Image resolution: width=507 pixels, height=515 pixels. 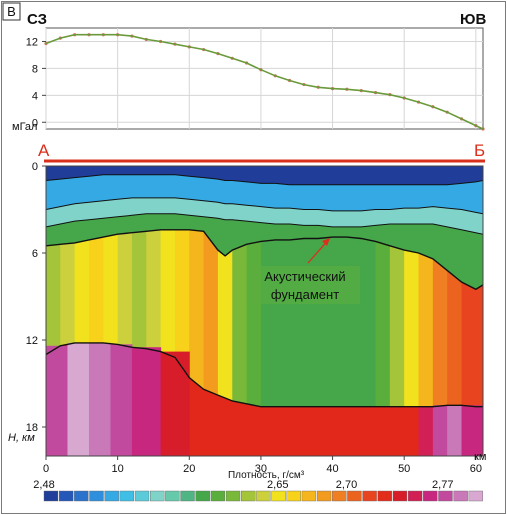 What do you see at coordinates (479, 150) in the screenshot?
I see `profile-end-label: Б` at bounding box center [479, 150].